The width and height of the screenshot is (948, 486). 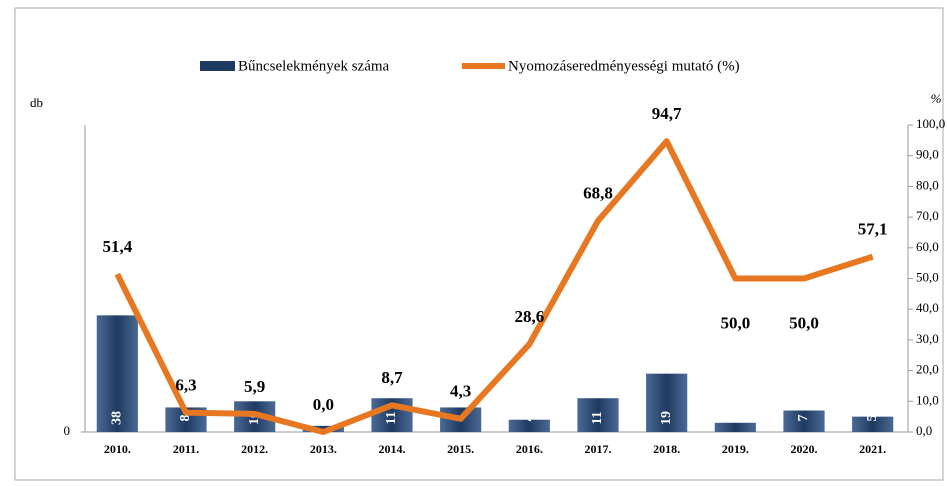 I want to click on bar-value-label: 7, so click(x=803, y=418).